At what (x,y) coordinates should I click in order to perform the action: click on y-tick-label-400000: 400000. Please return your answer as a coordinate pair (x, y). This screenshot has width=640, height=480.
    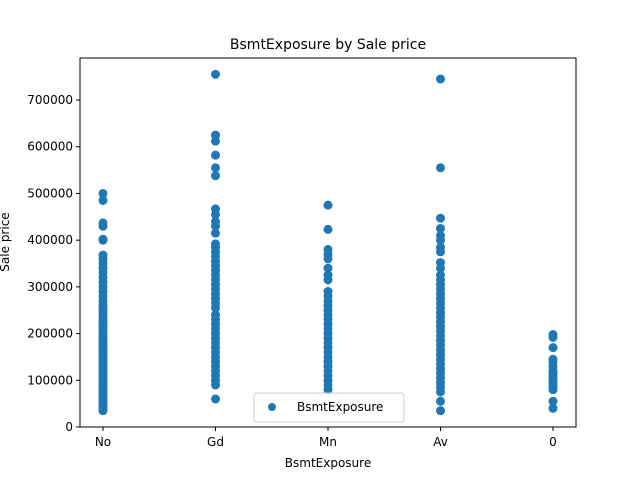
    Looking at the image, I should click on (50, 240).